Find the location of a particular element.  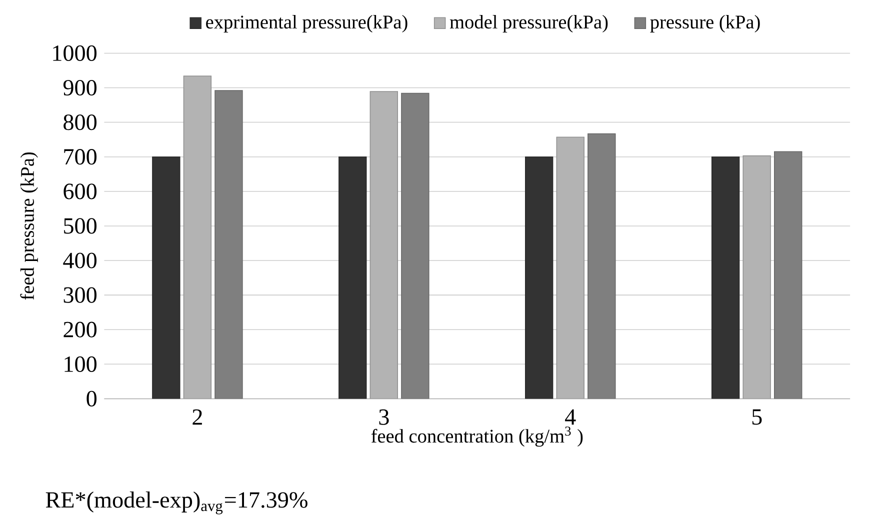

y-axis-title: feed pressure (kPa) is located at coordinates (29, 226).